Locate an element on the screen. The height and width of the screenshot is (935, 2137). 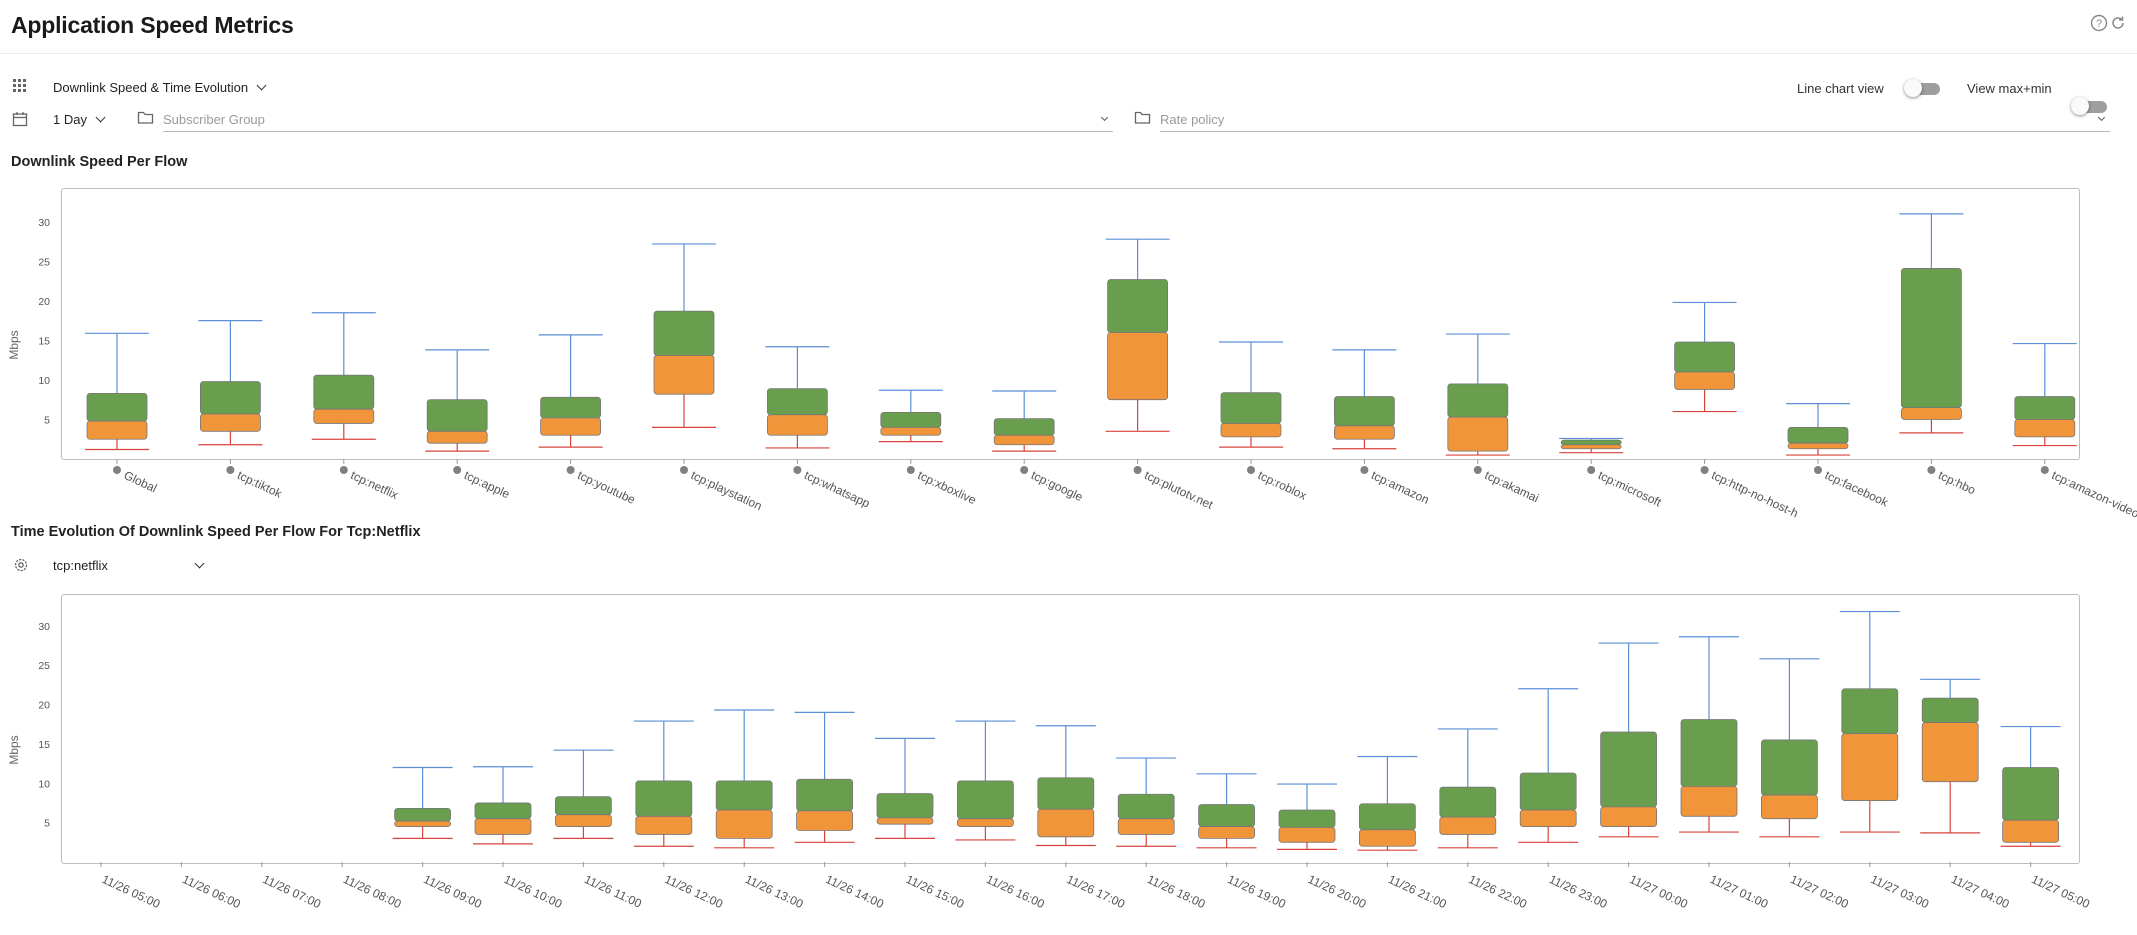
page-title: Application Speed Metrics is located at coordinates (152, 25).